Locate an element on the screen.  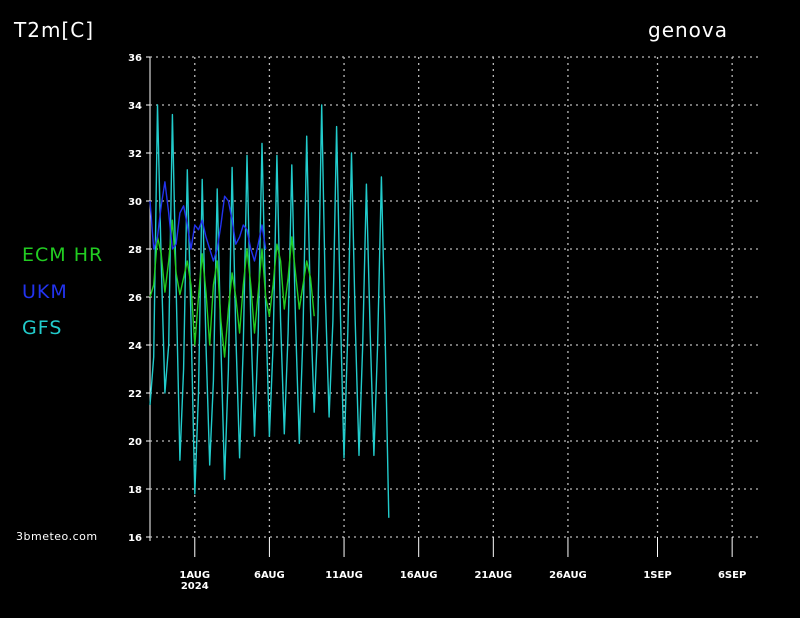
chart-title: T2m[C] is located at coordinates (54, 30).